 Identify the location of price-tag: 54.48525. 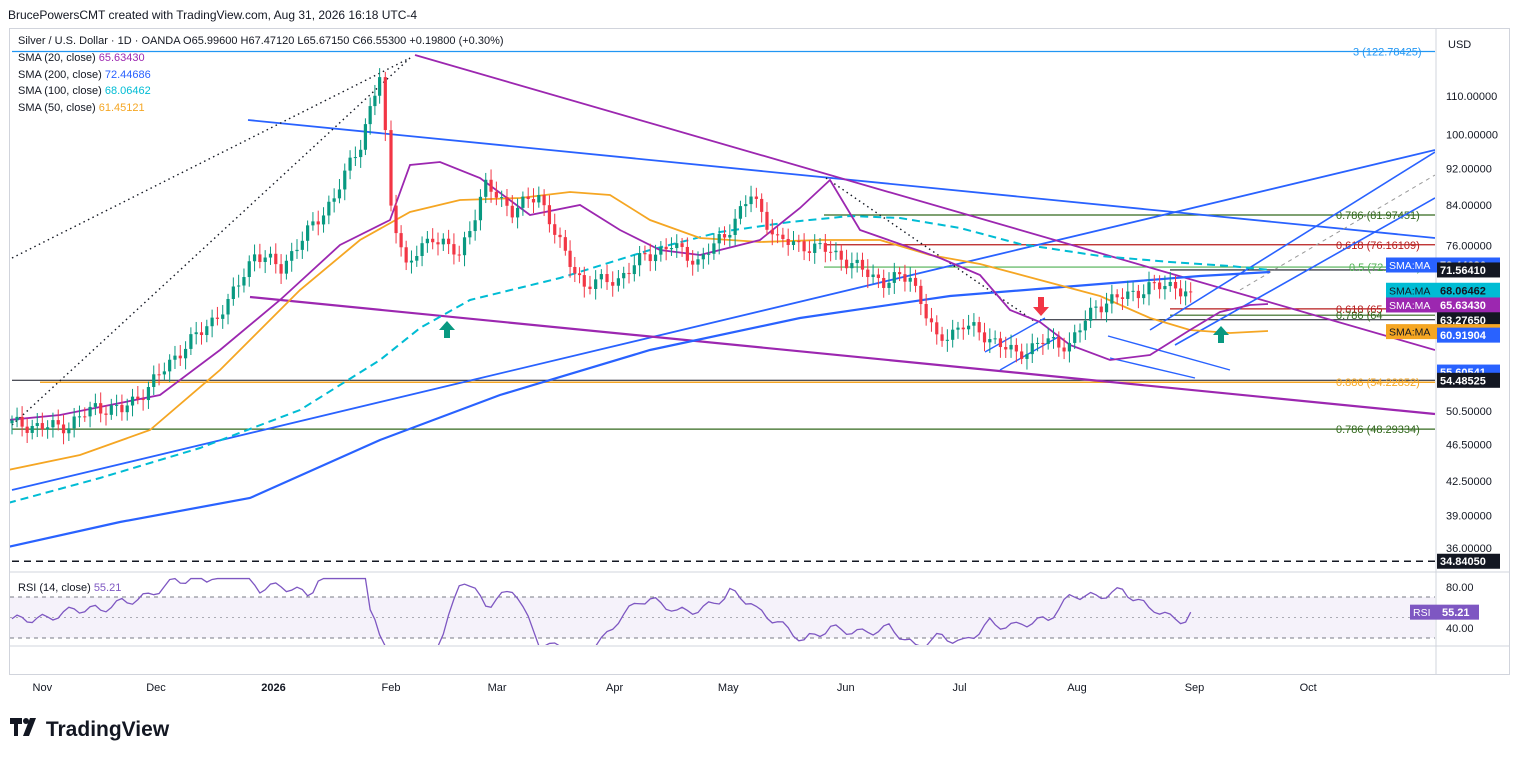
(1468, 380).